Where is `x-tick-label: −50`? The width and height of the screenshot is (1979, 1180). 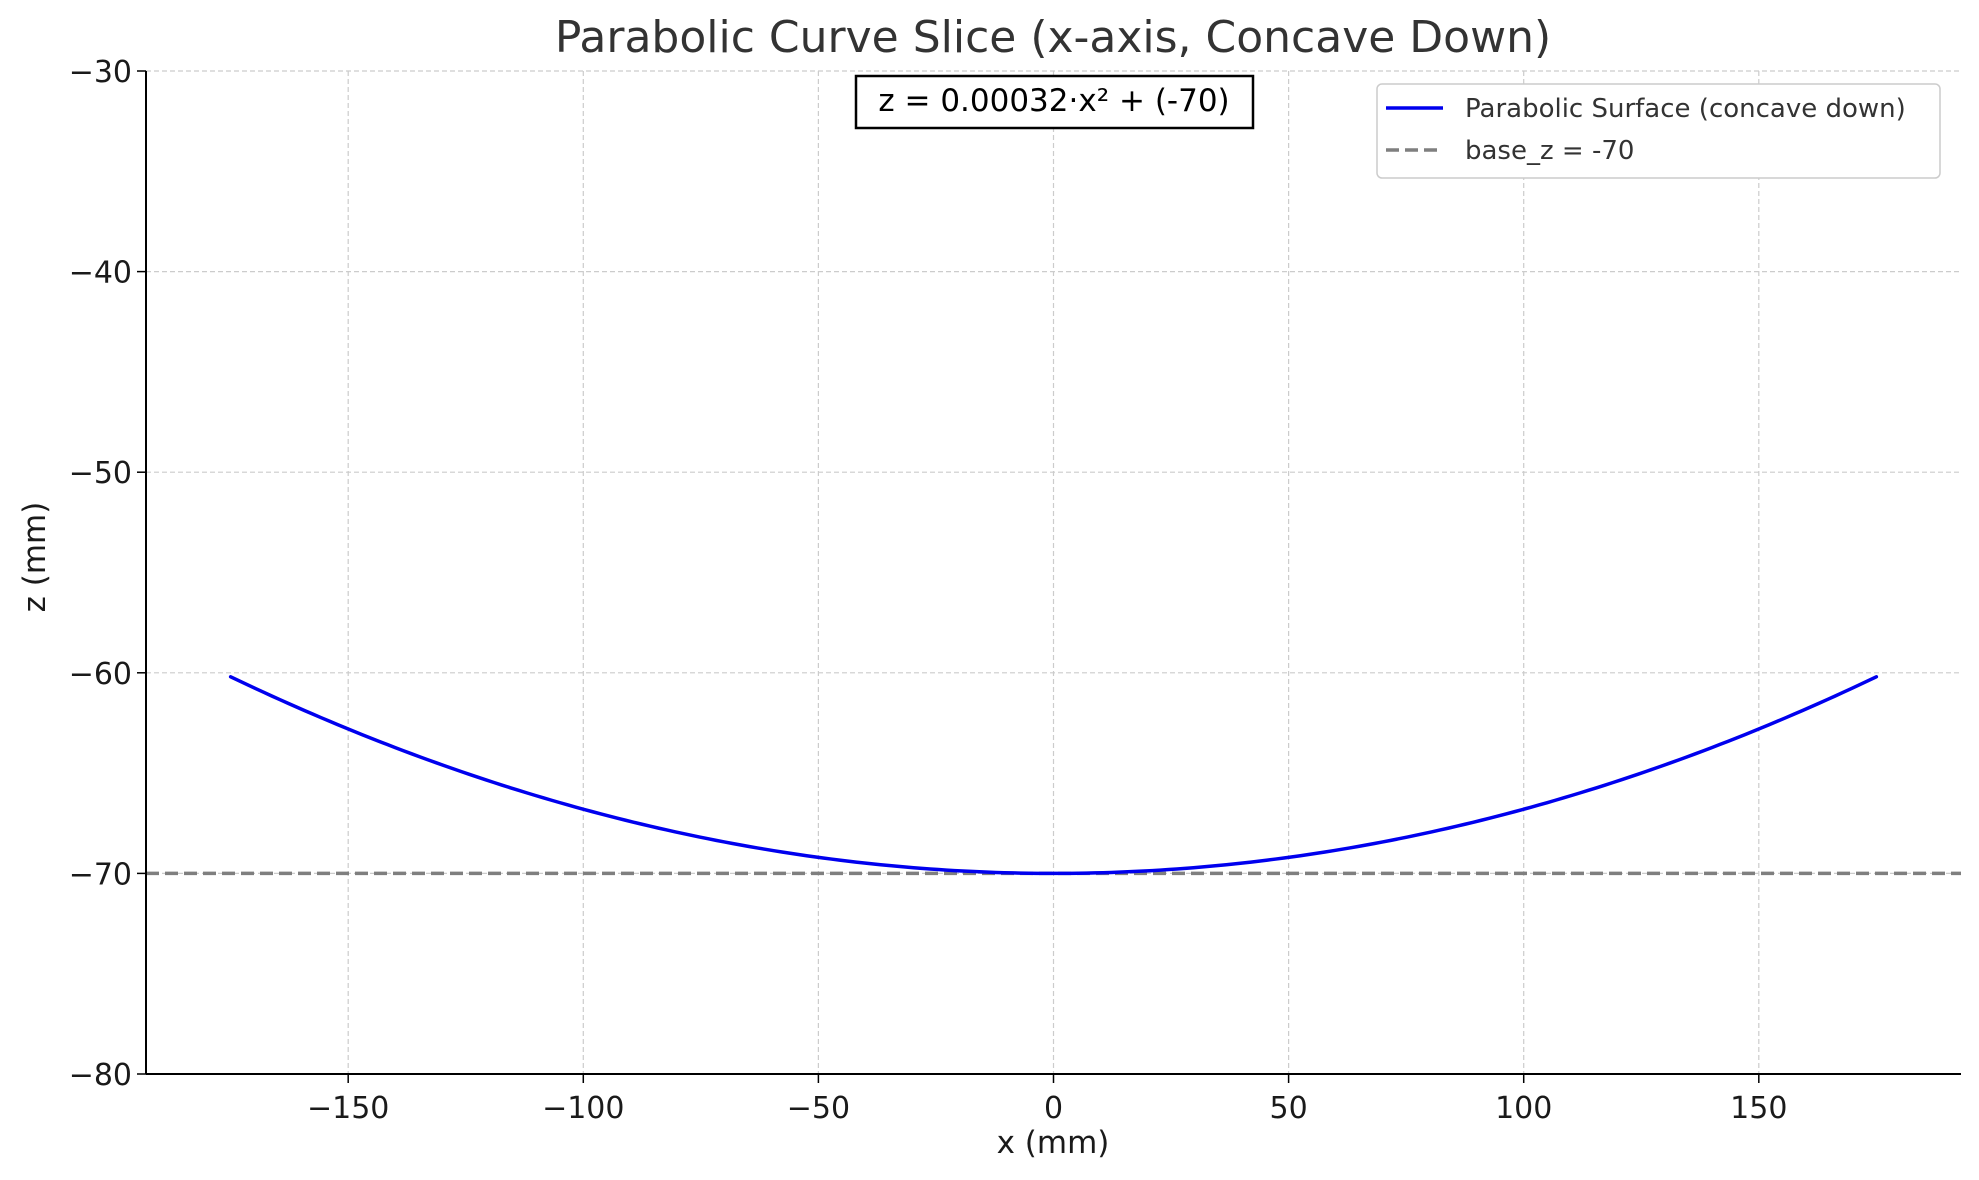 x-tick-label: −50 is located at coordinates (818, 1108).